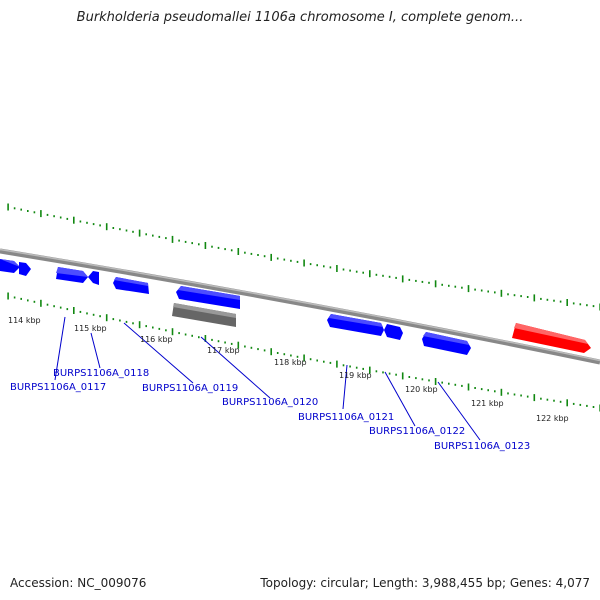 The width and height of the screenshot is (600, 600). Describe the element at coordinates (58, 387) in the screenshot. I see `gene-label: BURPS1106A_0117` at that location.